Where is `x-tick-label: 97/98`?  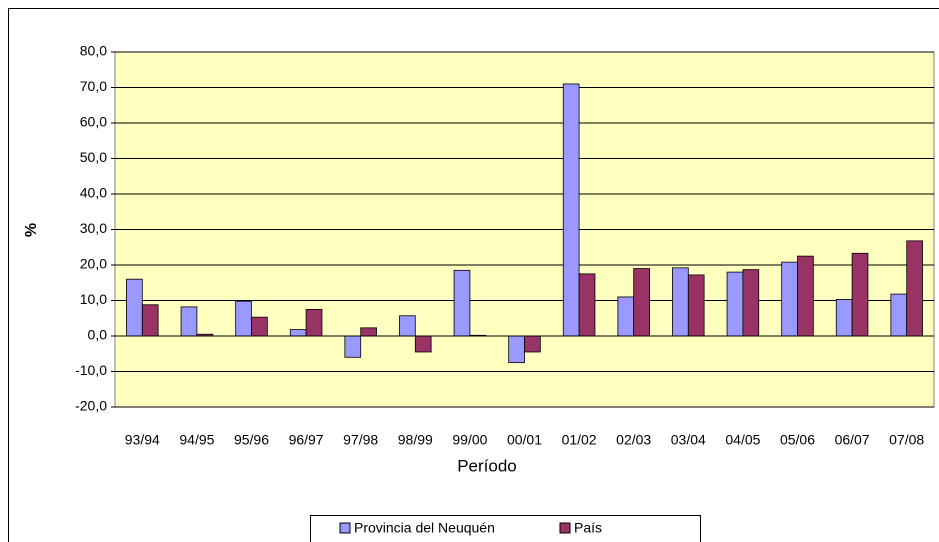 x-tick-label: 97/98 is located at coordinates (360, 440).